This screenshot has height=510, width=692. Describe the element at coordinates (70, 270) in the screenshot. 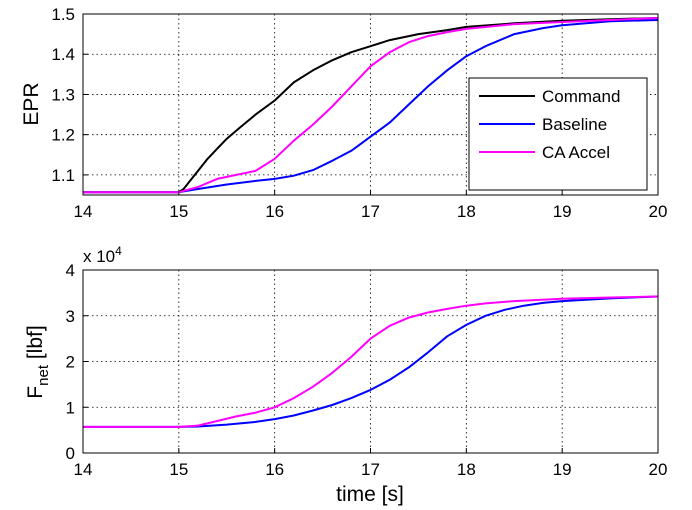

I see `fnet-ytick-label: 4` at that location.